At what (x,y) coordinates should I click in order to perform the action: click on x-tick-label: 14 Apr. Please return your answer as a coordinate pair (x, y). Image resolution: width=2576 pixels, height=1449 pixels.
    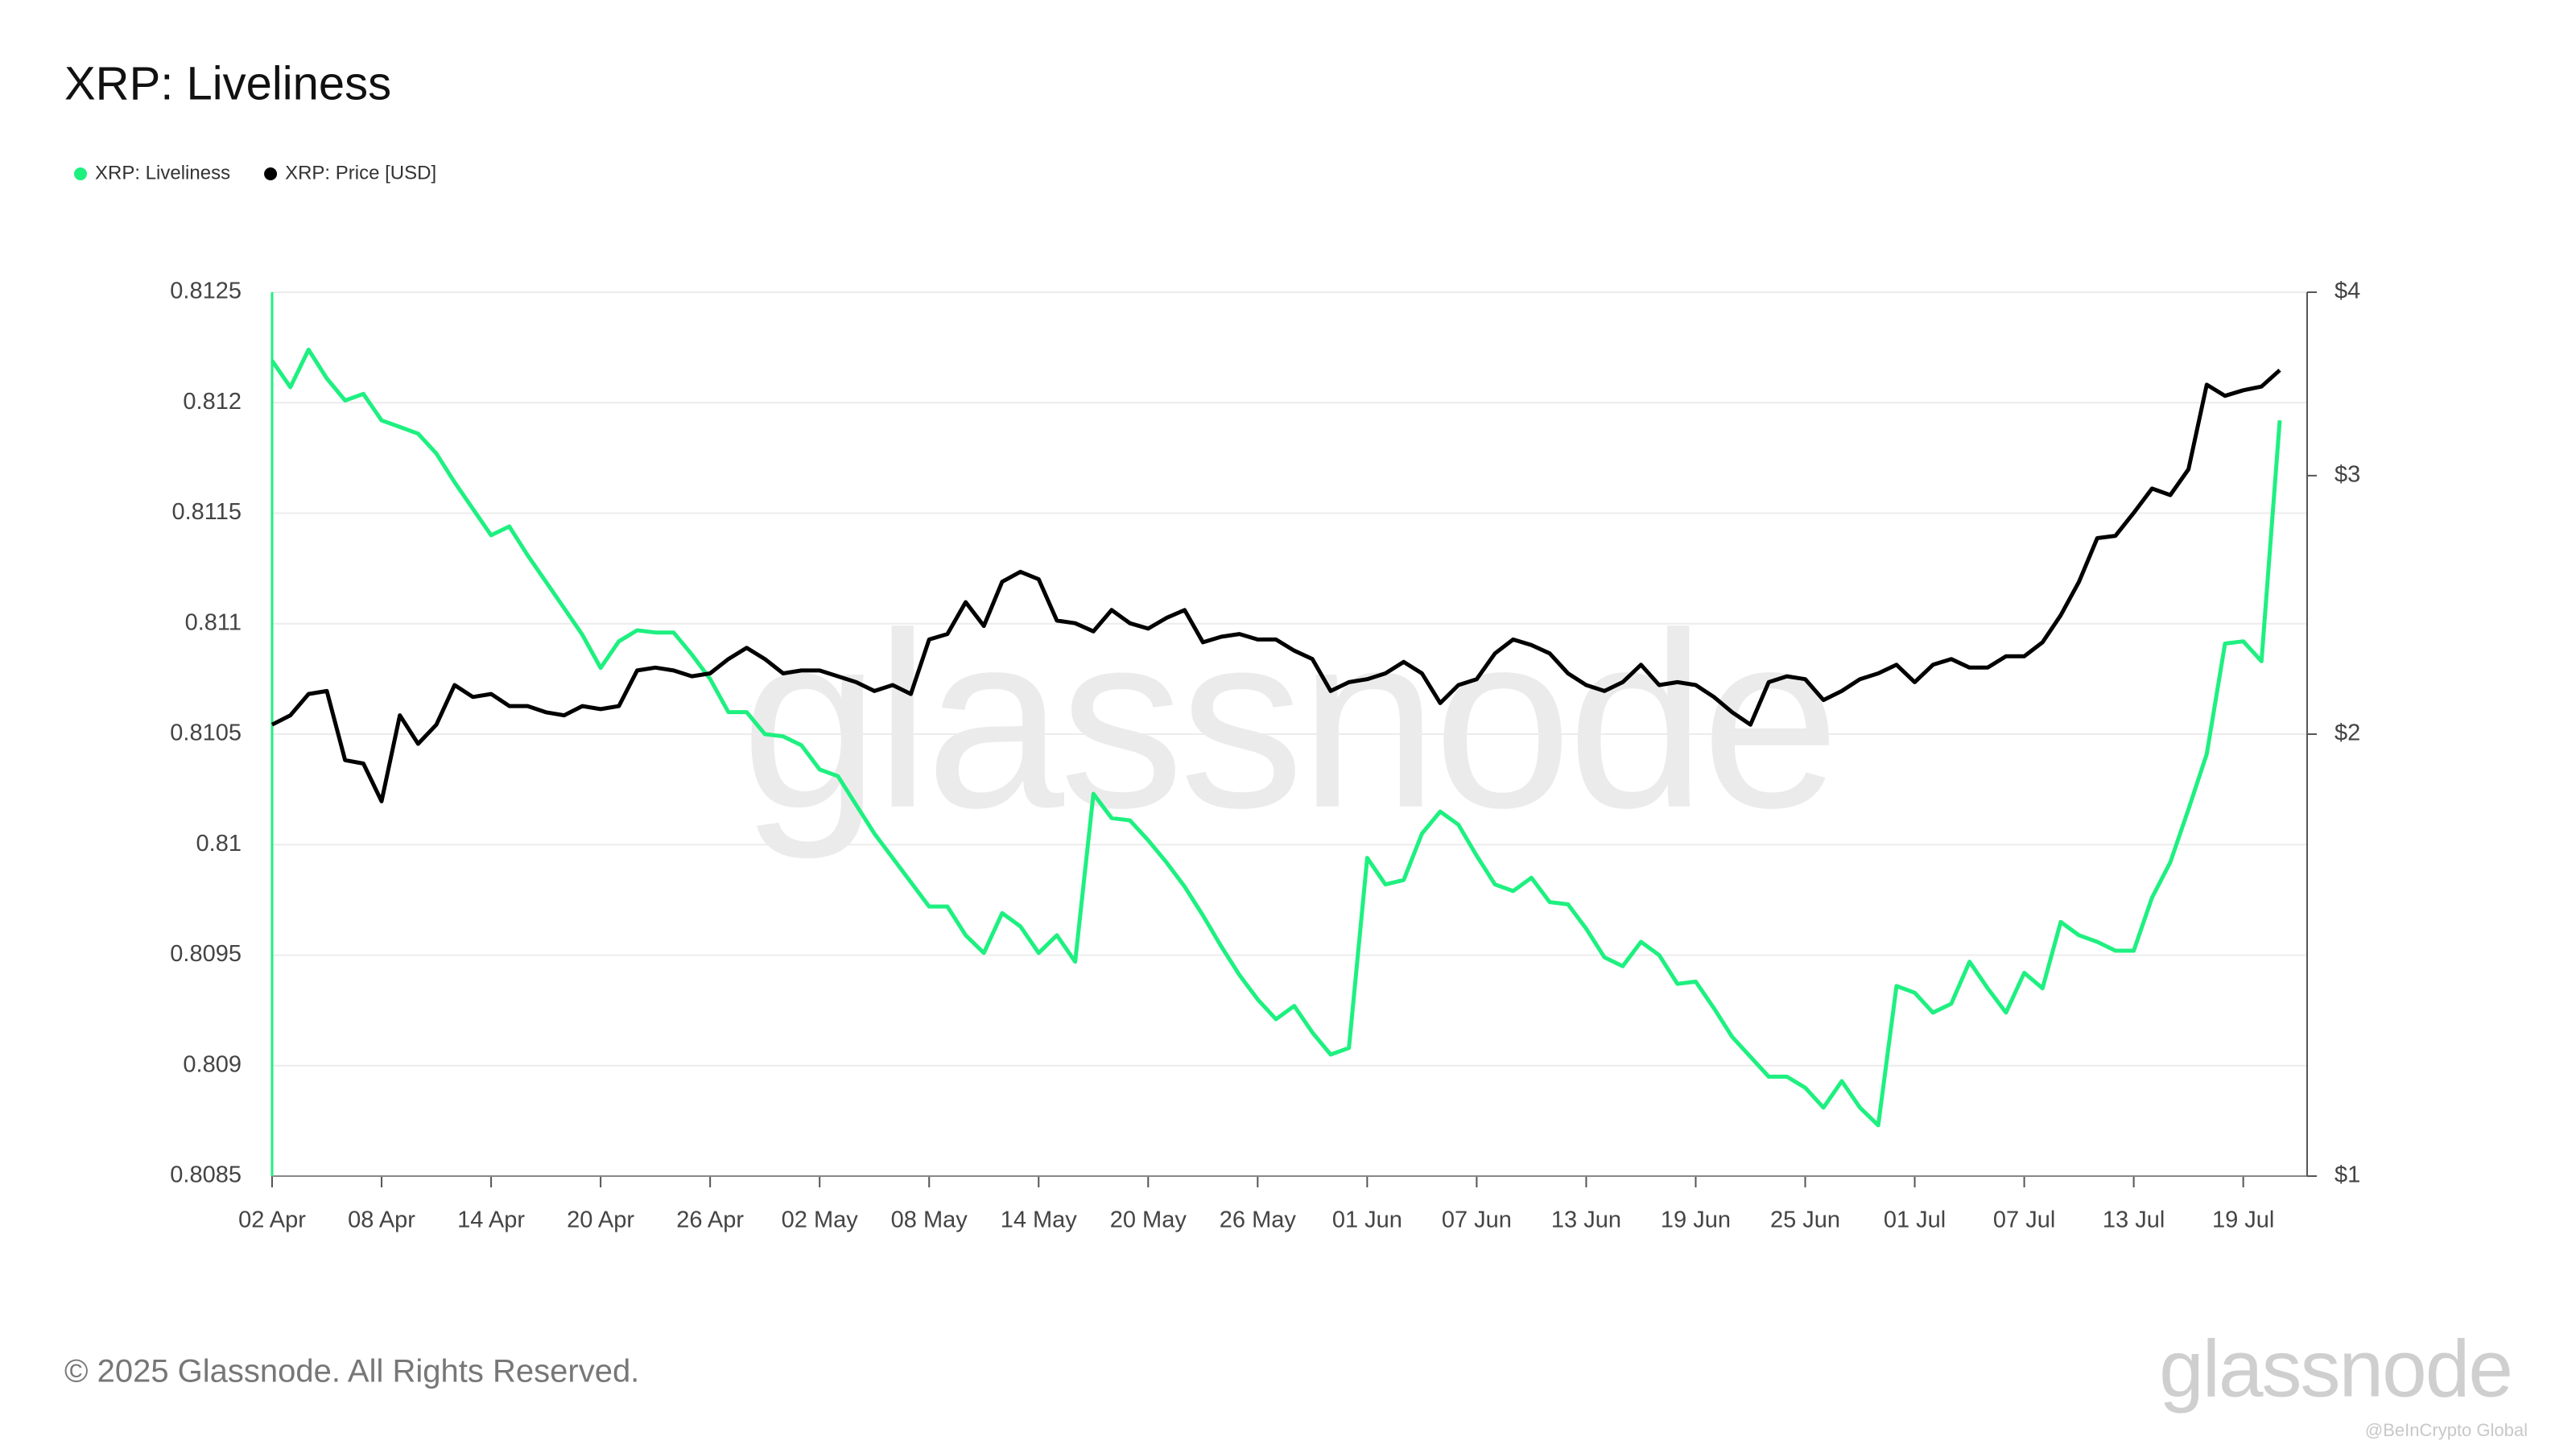
    Looking at the image, I should click on (491, 1220).